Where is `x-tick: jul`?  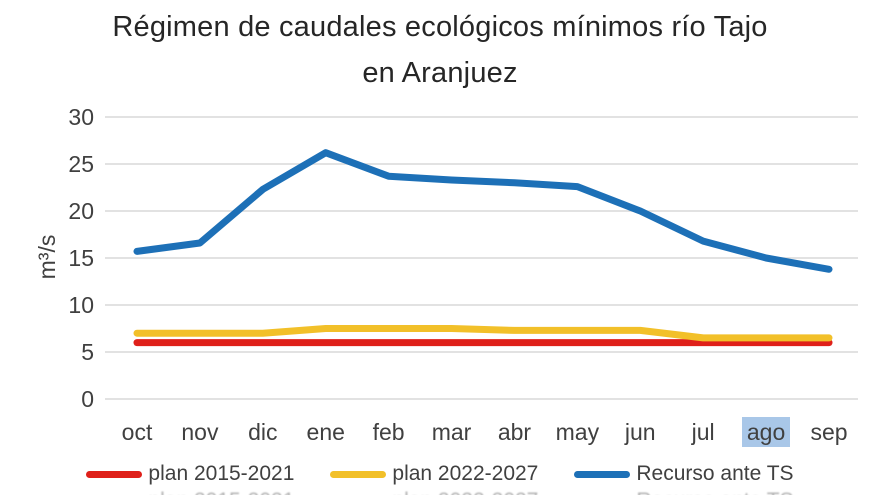
x-tick: jul is located at coordinates (703, 432).